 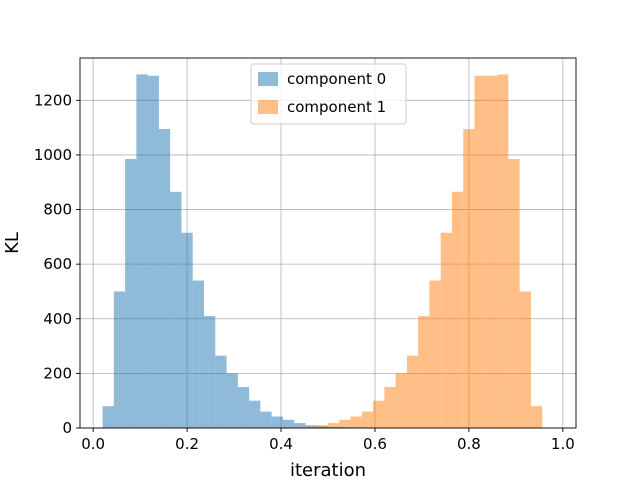 What do you see at coordinates (375, 444) in the screenshot?
I see `x-tick-label-3: 0.6` at bounding box center [375, 444].